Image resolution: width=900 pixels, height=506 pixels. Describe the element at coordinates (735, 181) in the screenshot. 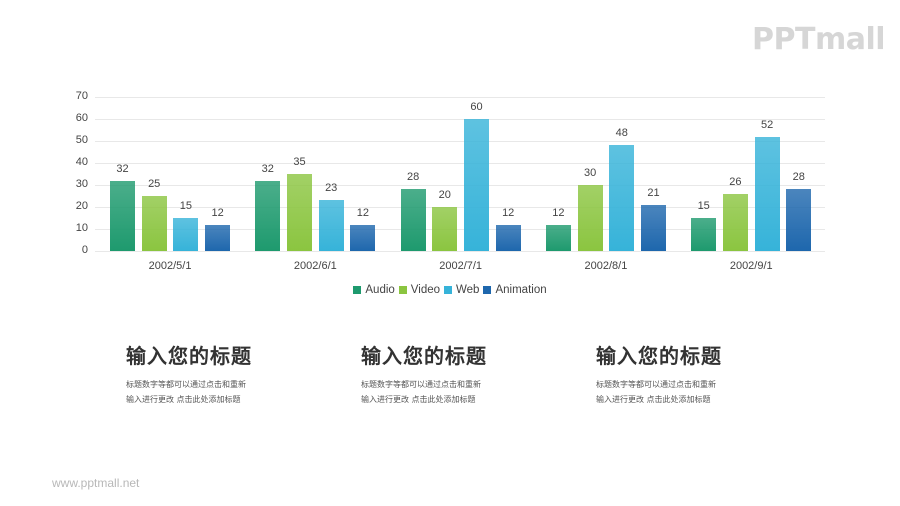

I see `bar-value-label: 26` at that location.